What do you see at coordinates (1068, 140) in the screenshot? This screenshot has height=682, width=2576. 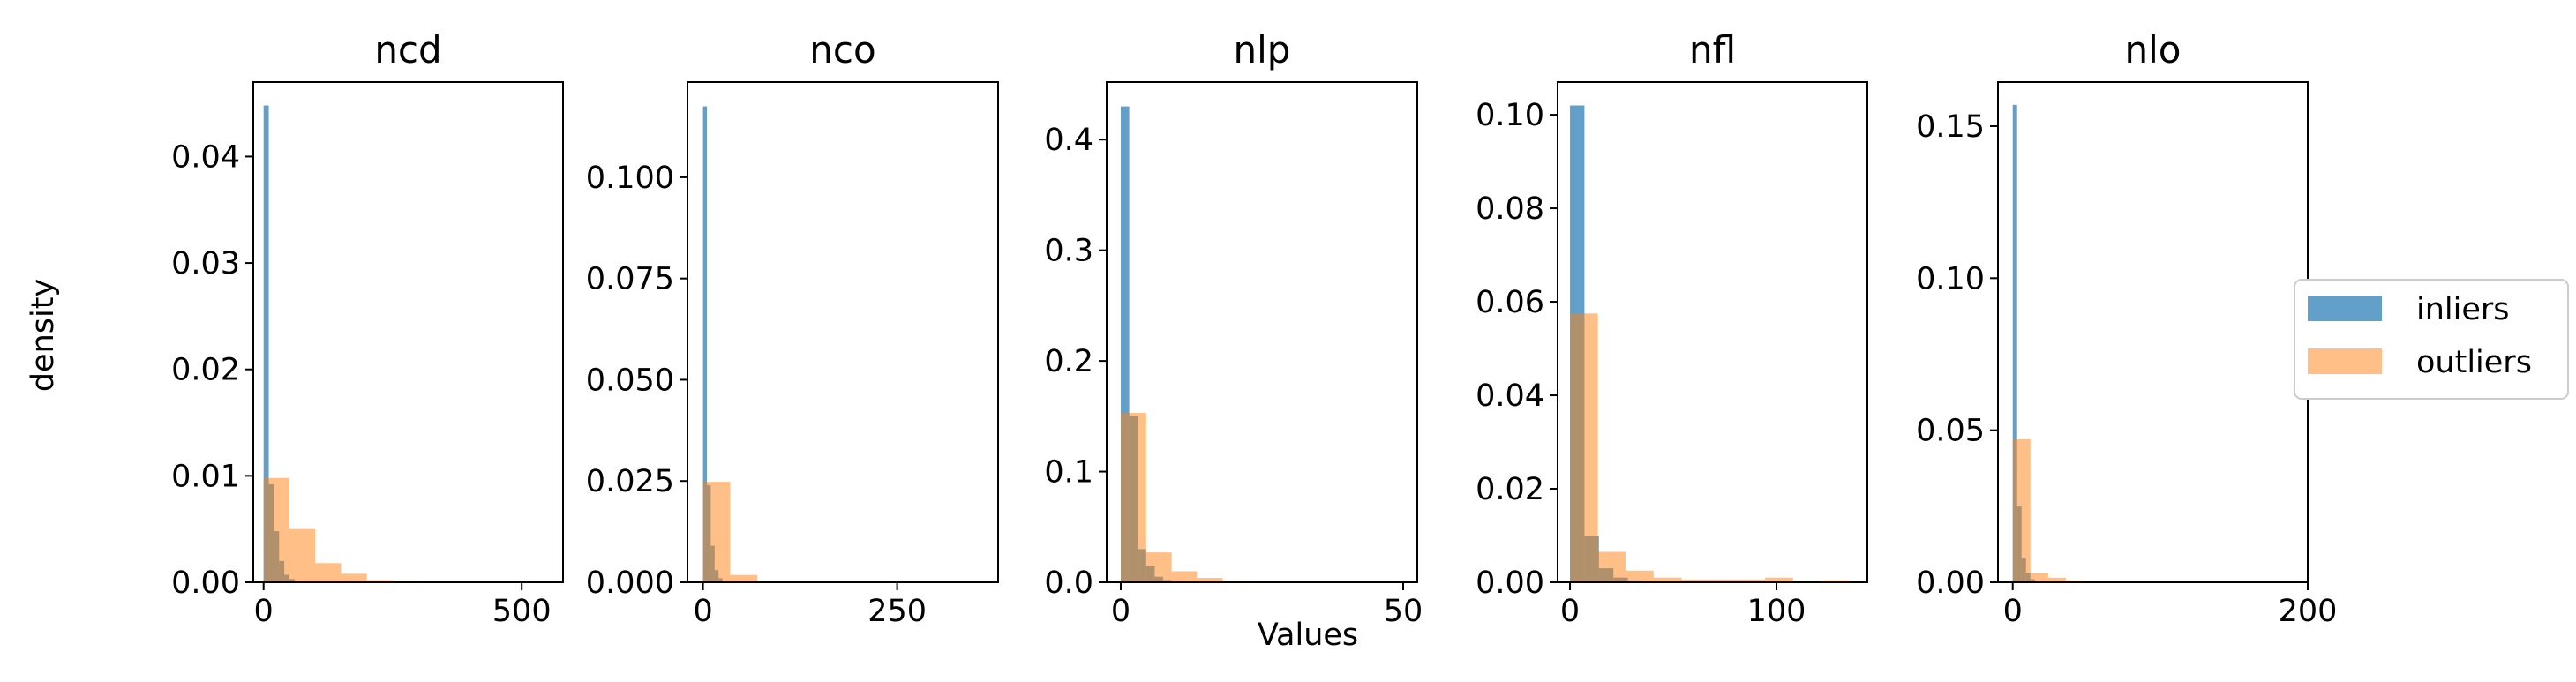 I see `y-tick-label-nlp-4: 0.4` at bounding box center [1068, 140].